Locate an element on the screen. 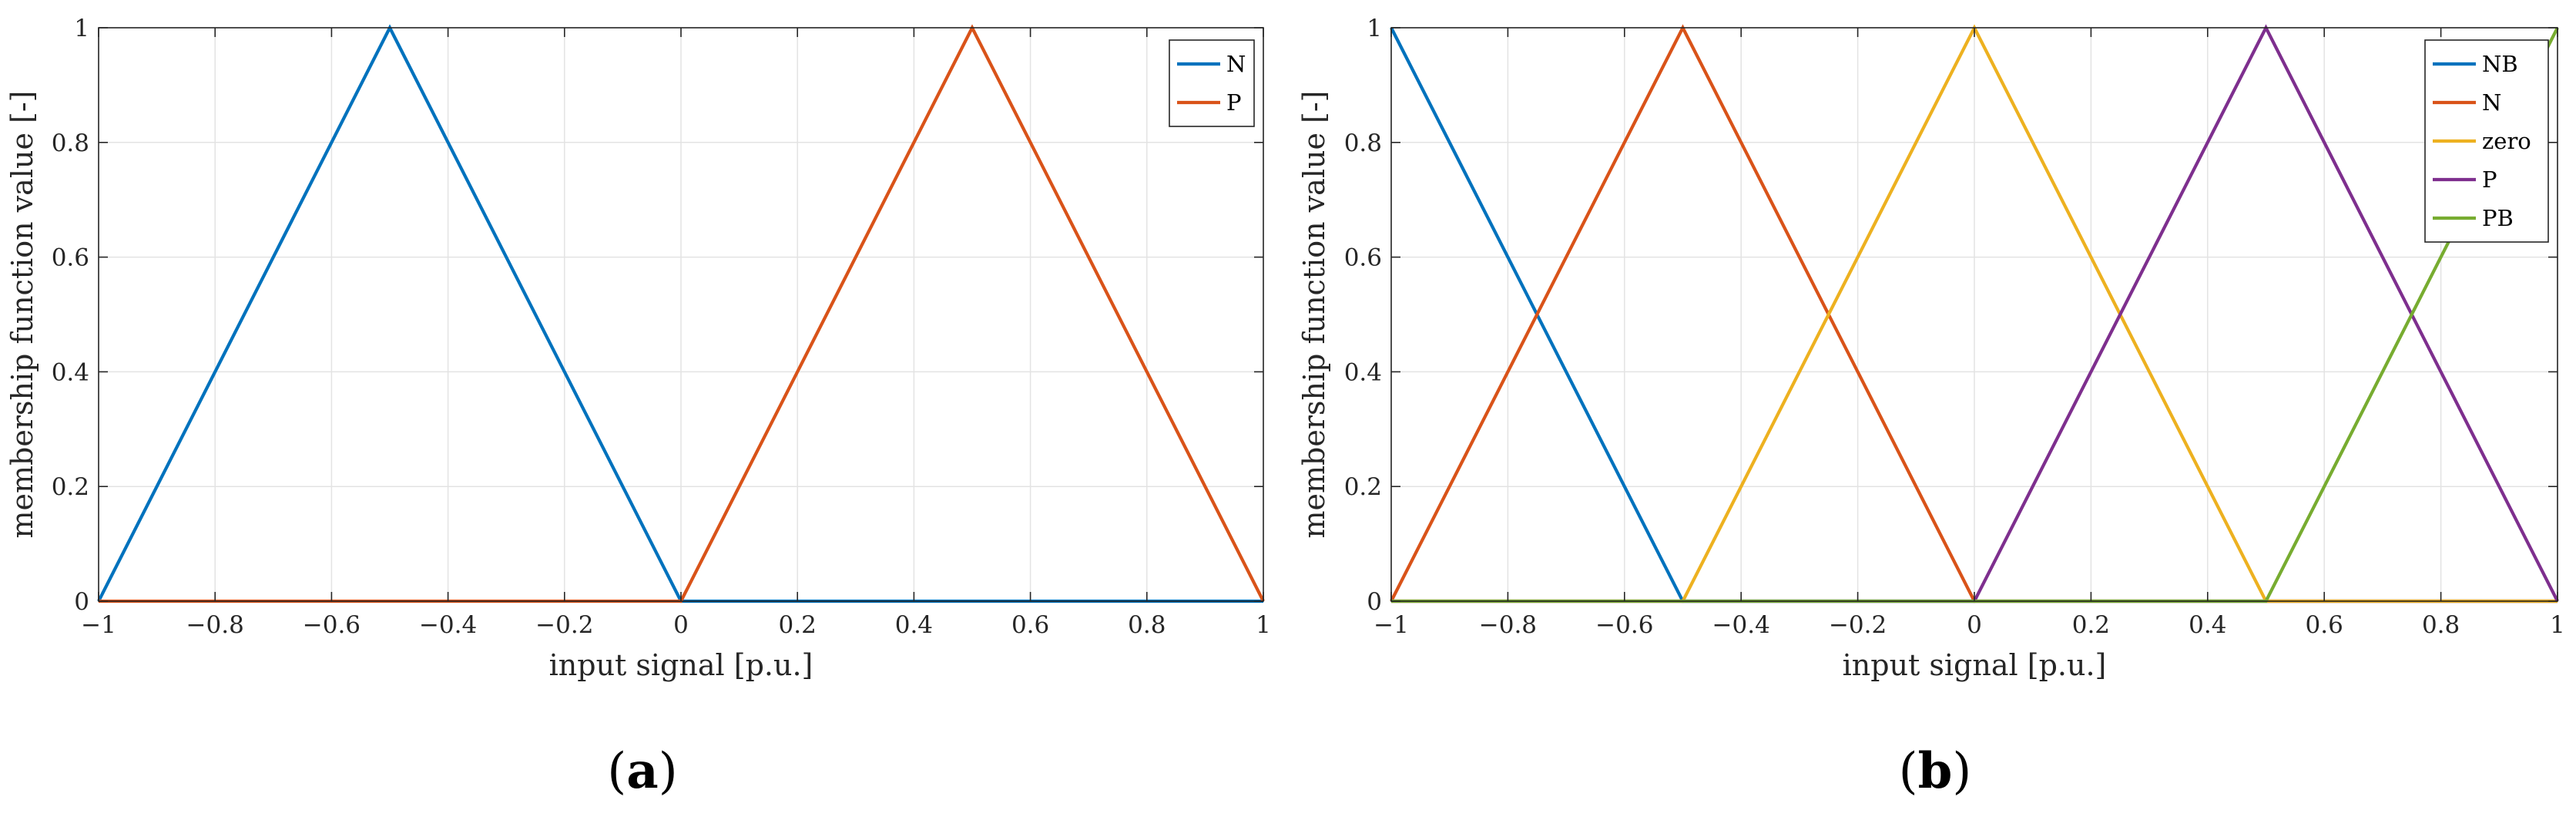 This screenshot has width=2576, height=817. legend-label: zero is located at coordinates (2506, 141).